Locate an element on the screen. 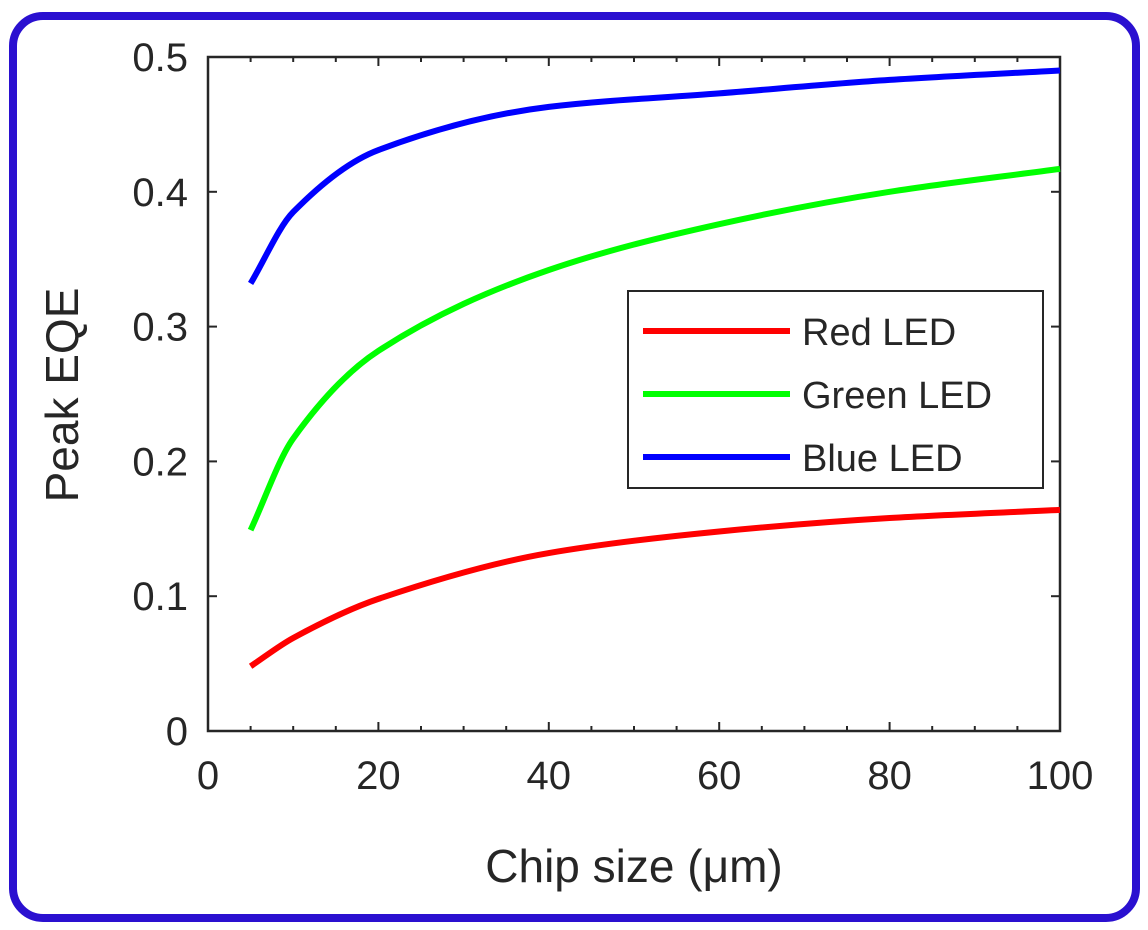 The height and width of the screenshot is (930, 1148). y-tick-label: 0 is located at coordinates (177, 732).